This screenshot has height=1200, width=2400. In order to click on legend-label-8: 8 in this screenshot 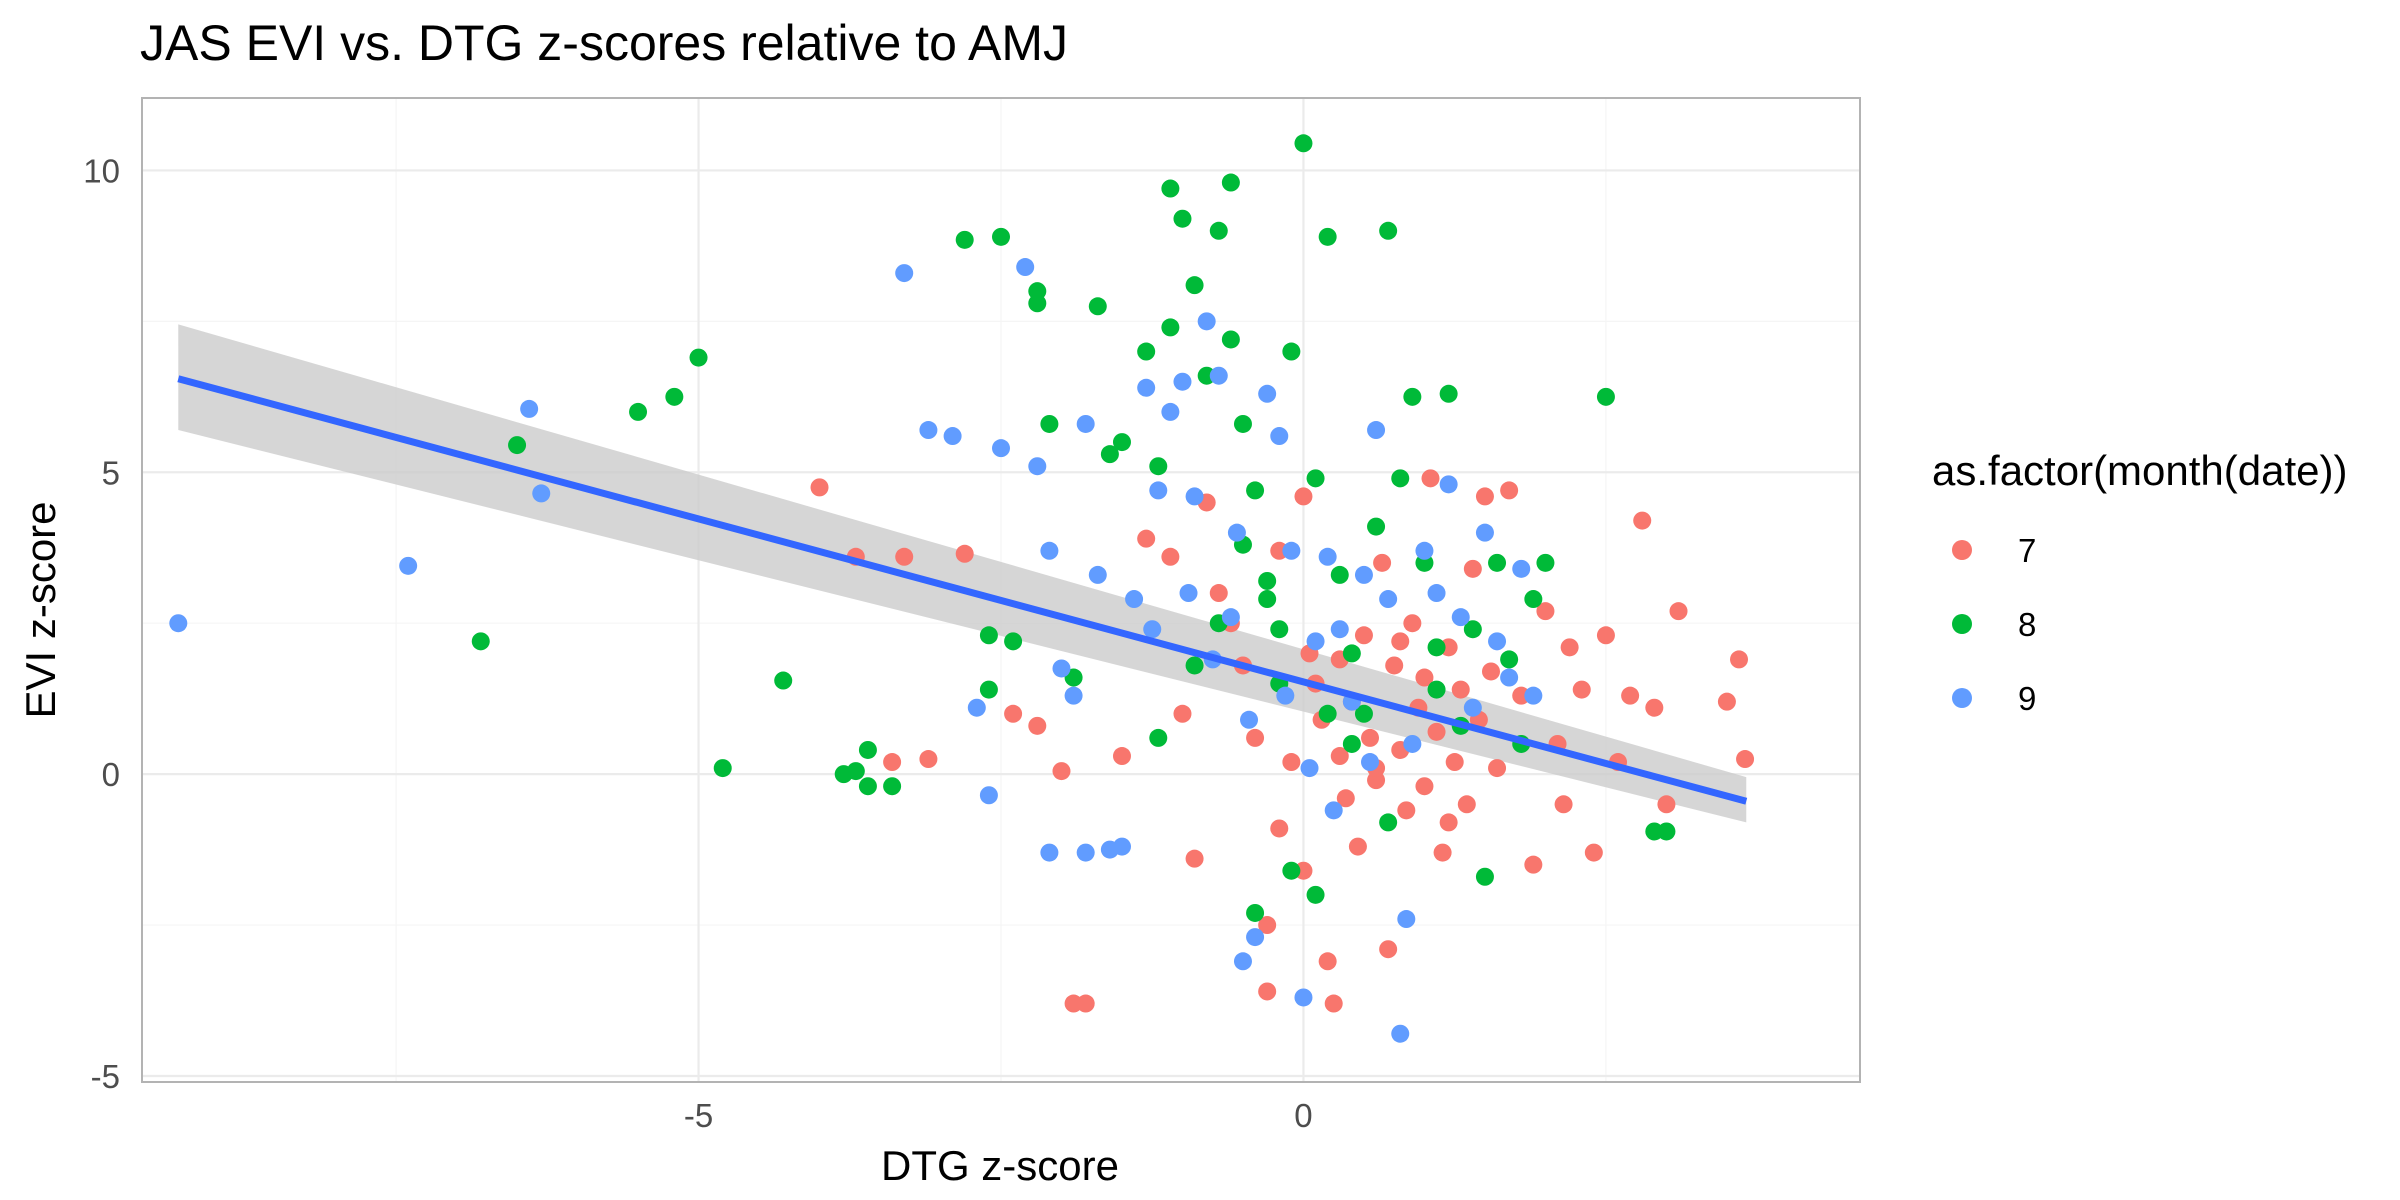, I will do `click(2027, 624)`.